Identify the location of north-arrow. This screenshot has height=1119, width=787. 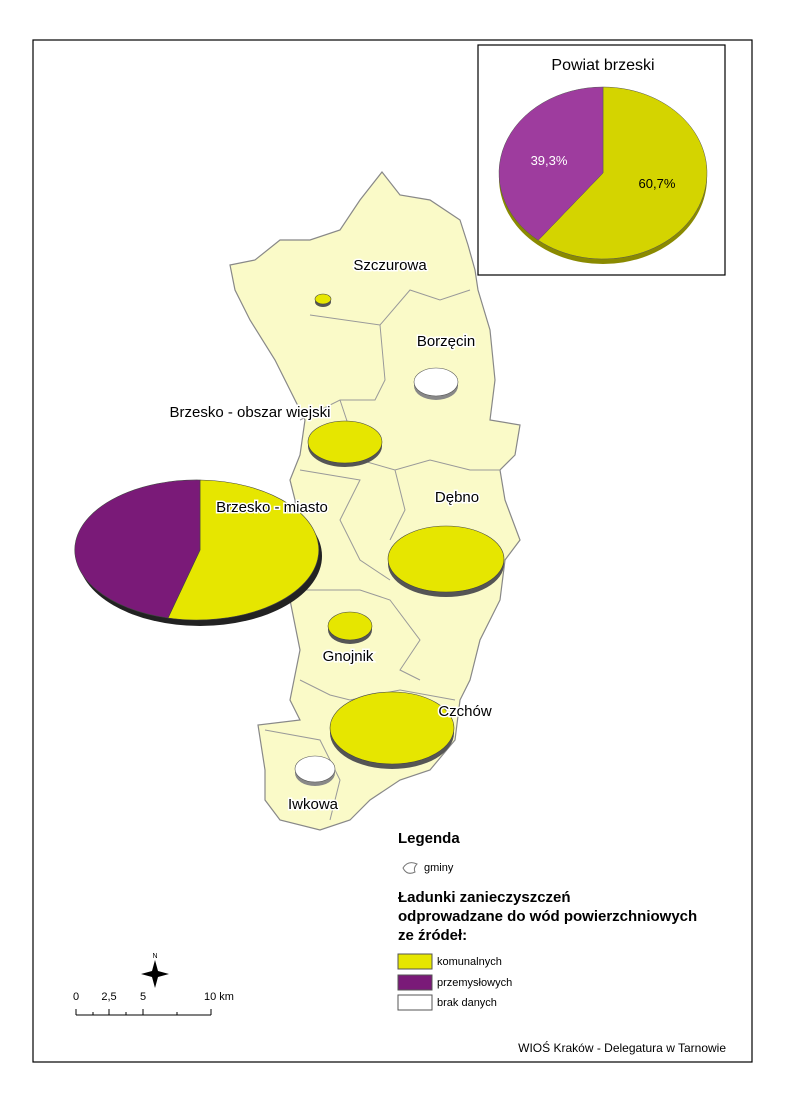
(155, 974).